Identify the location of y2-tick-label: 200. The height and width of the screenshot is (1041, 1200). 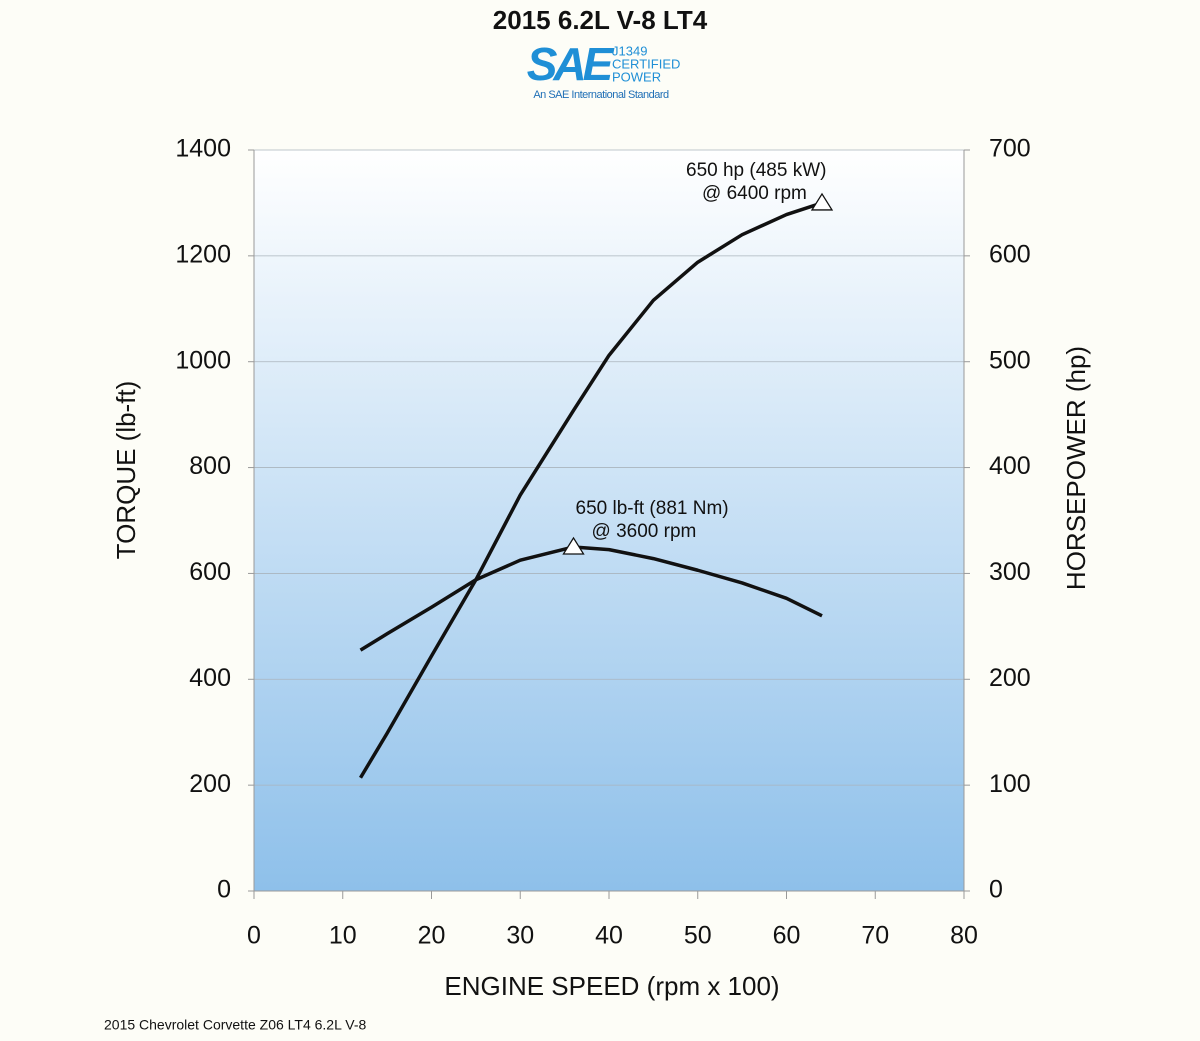
(1010, 678).